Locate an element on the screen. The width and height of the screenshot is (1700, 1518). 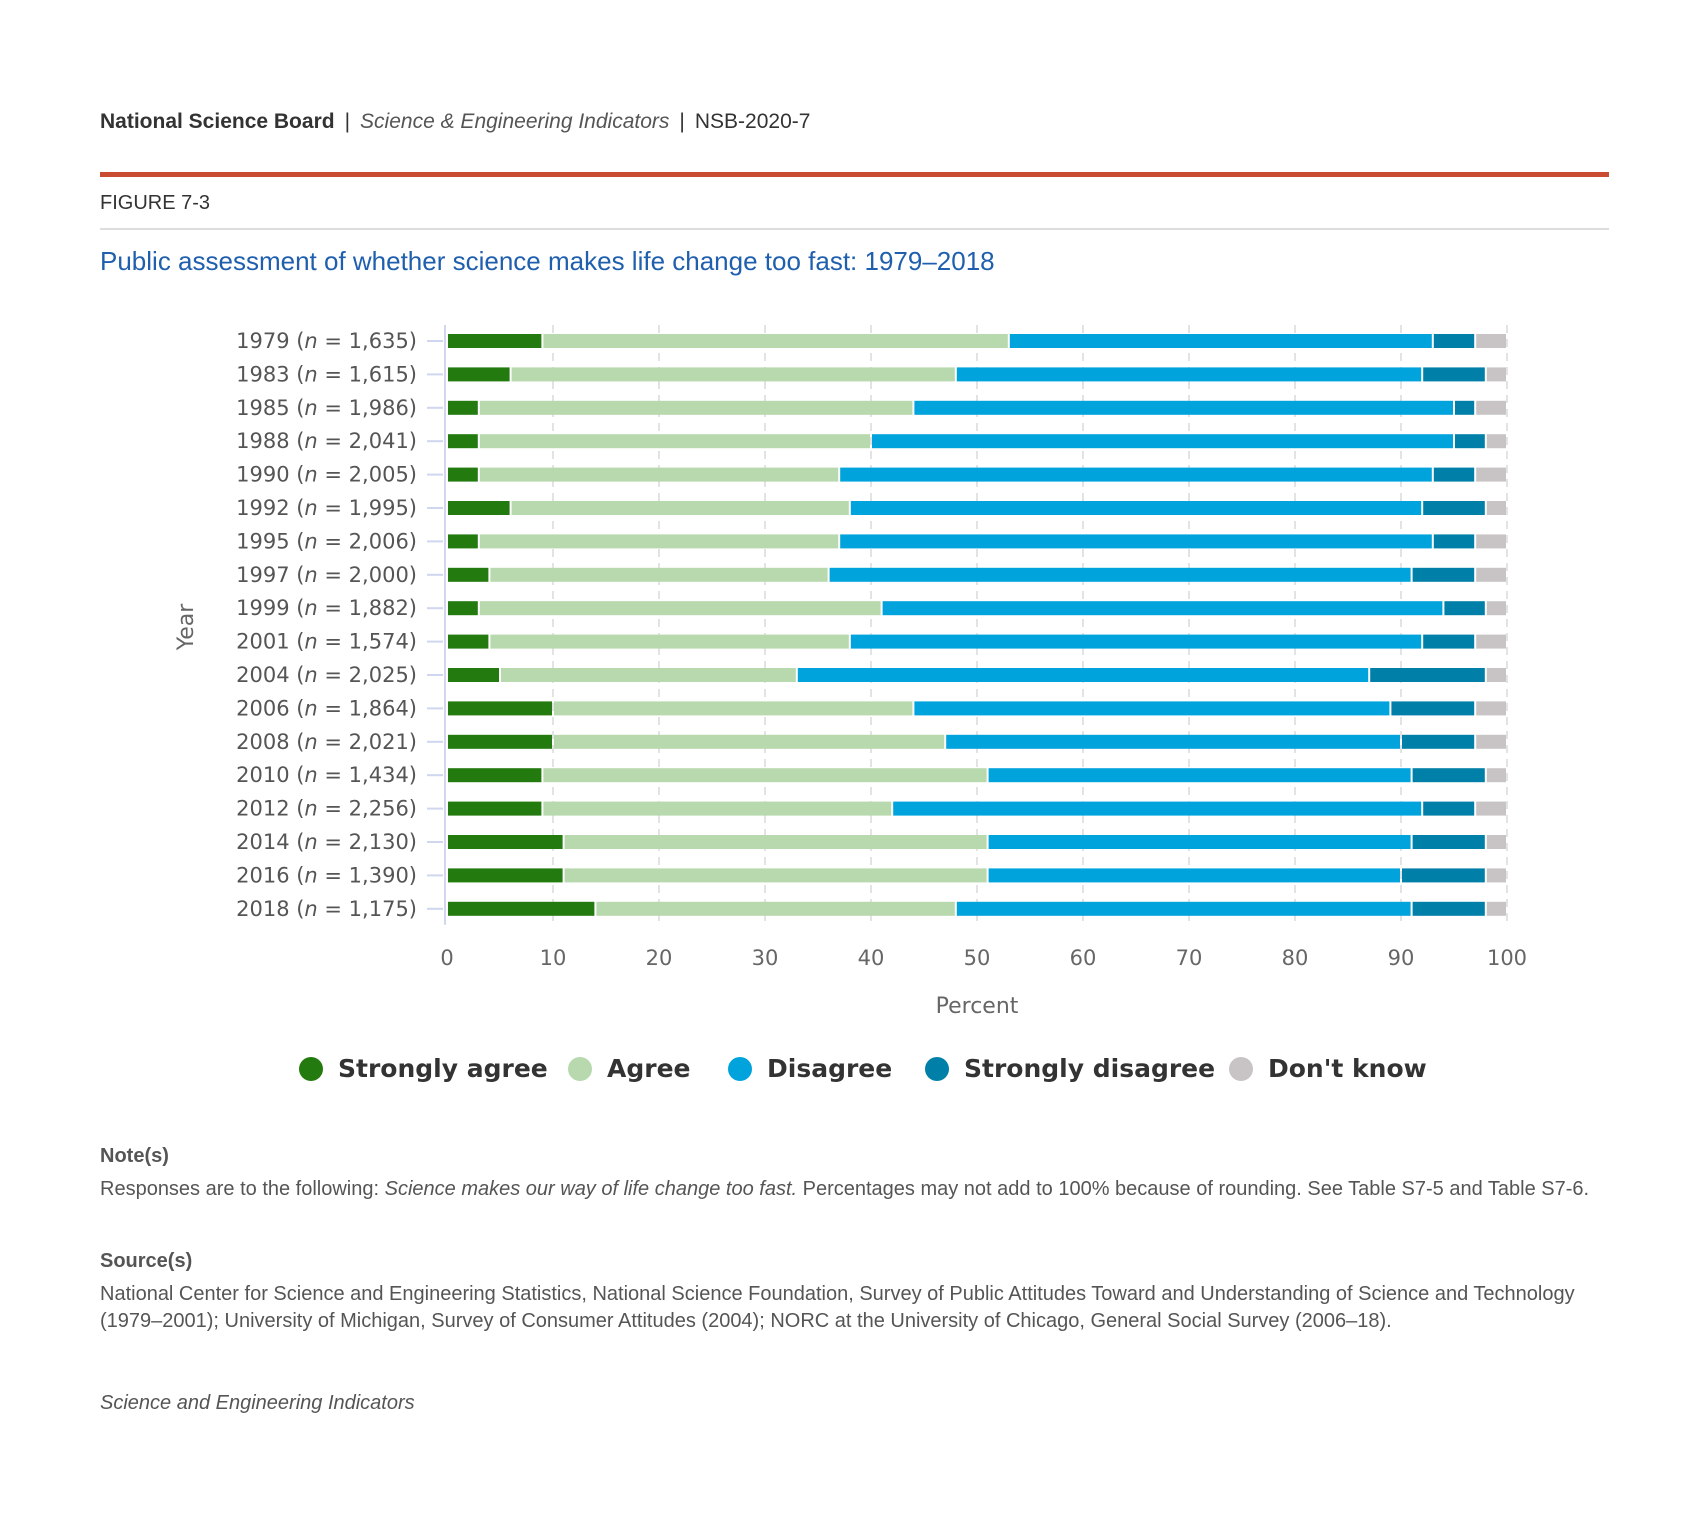
x-tick-label: 90 is located at coordinates (1401, 958).